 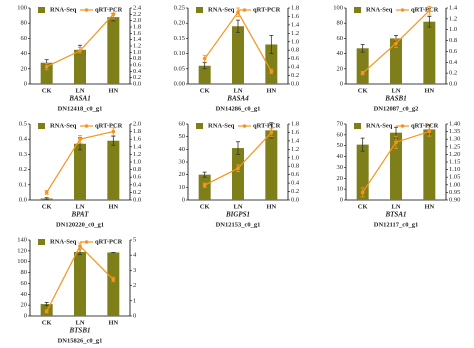 I want to click on transcript-label: DN12153_c0_g1, so click(x=238, y=224).